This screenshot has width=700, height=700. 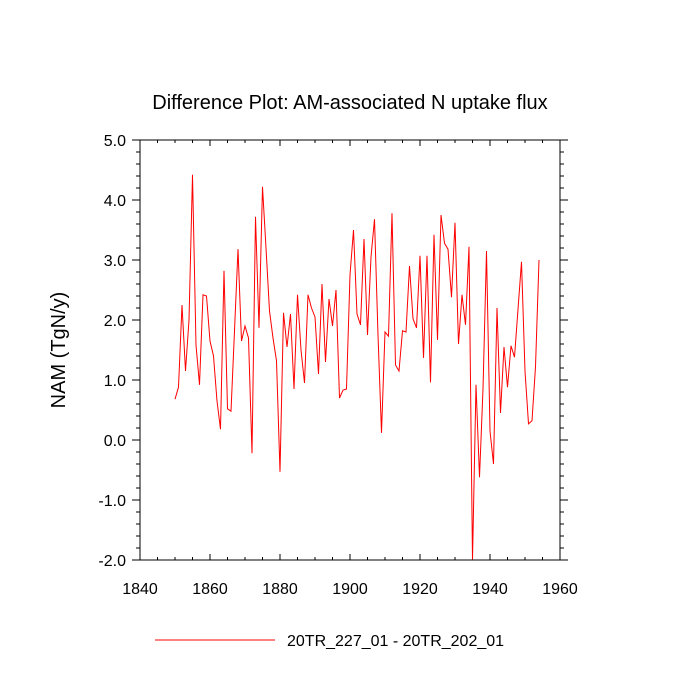 What do you see at coordinates (115, 441) in the screenshot?
I see `y-tick-label: 0.0` at bounding box center [115, 441].